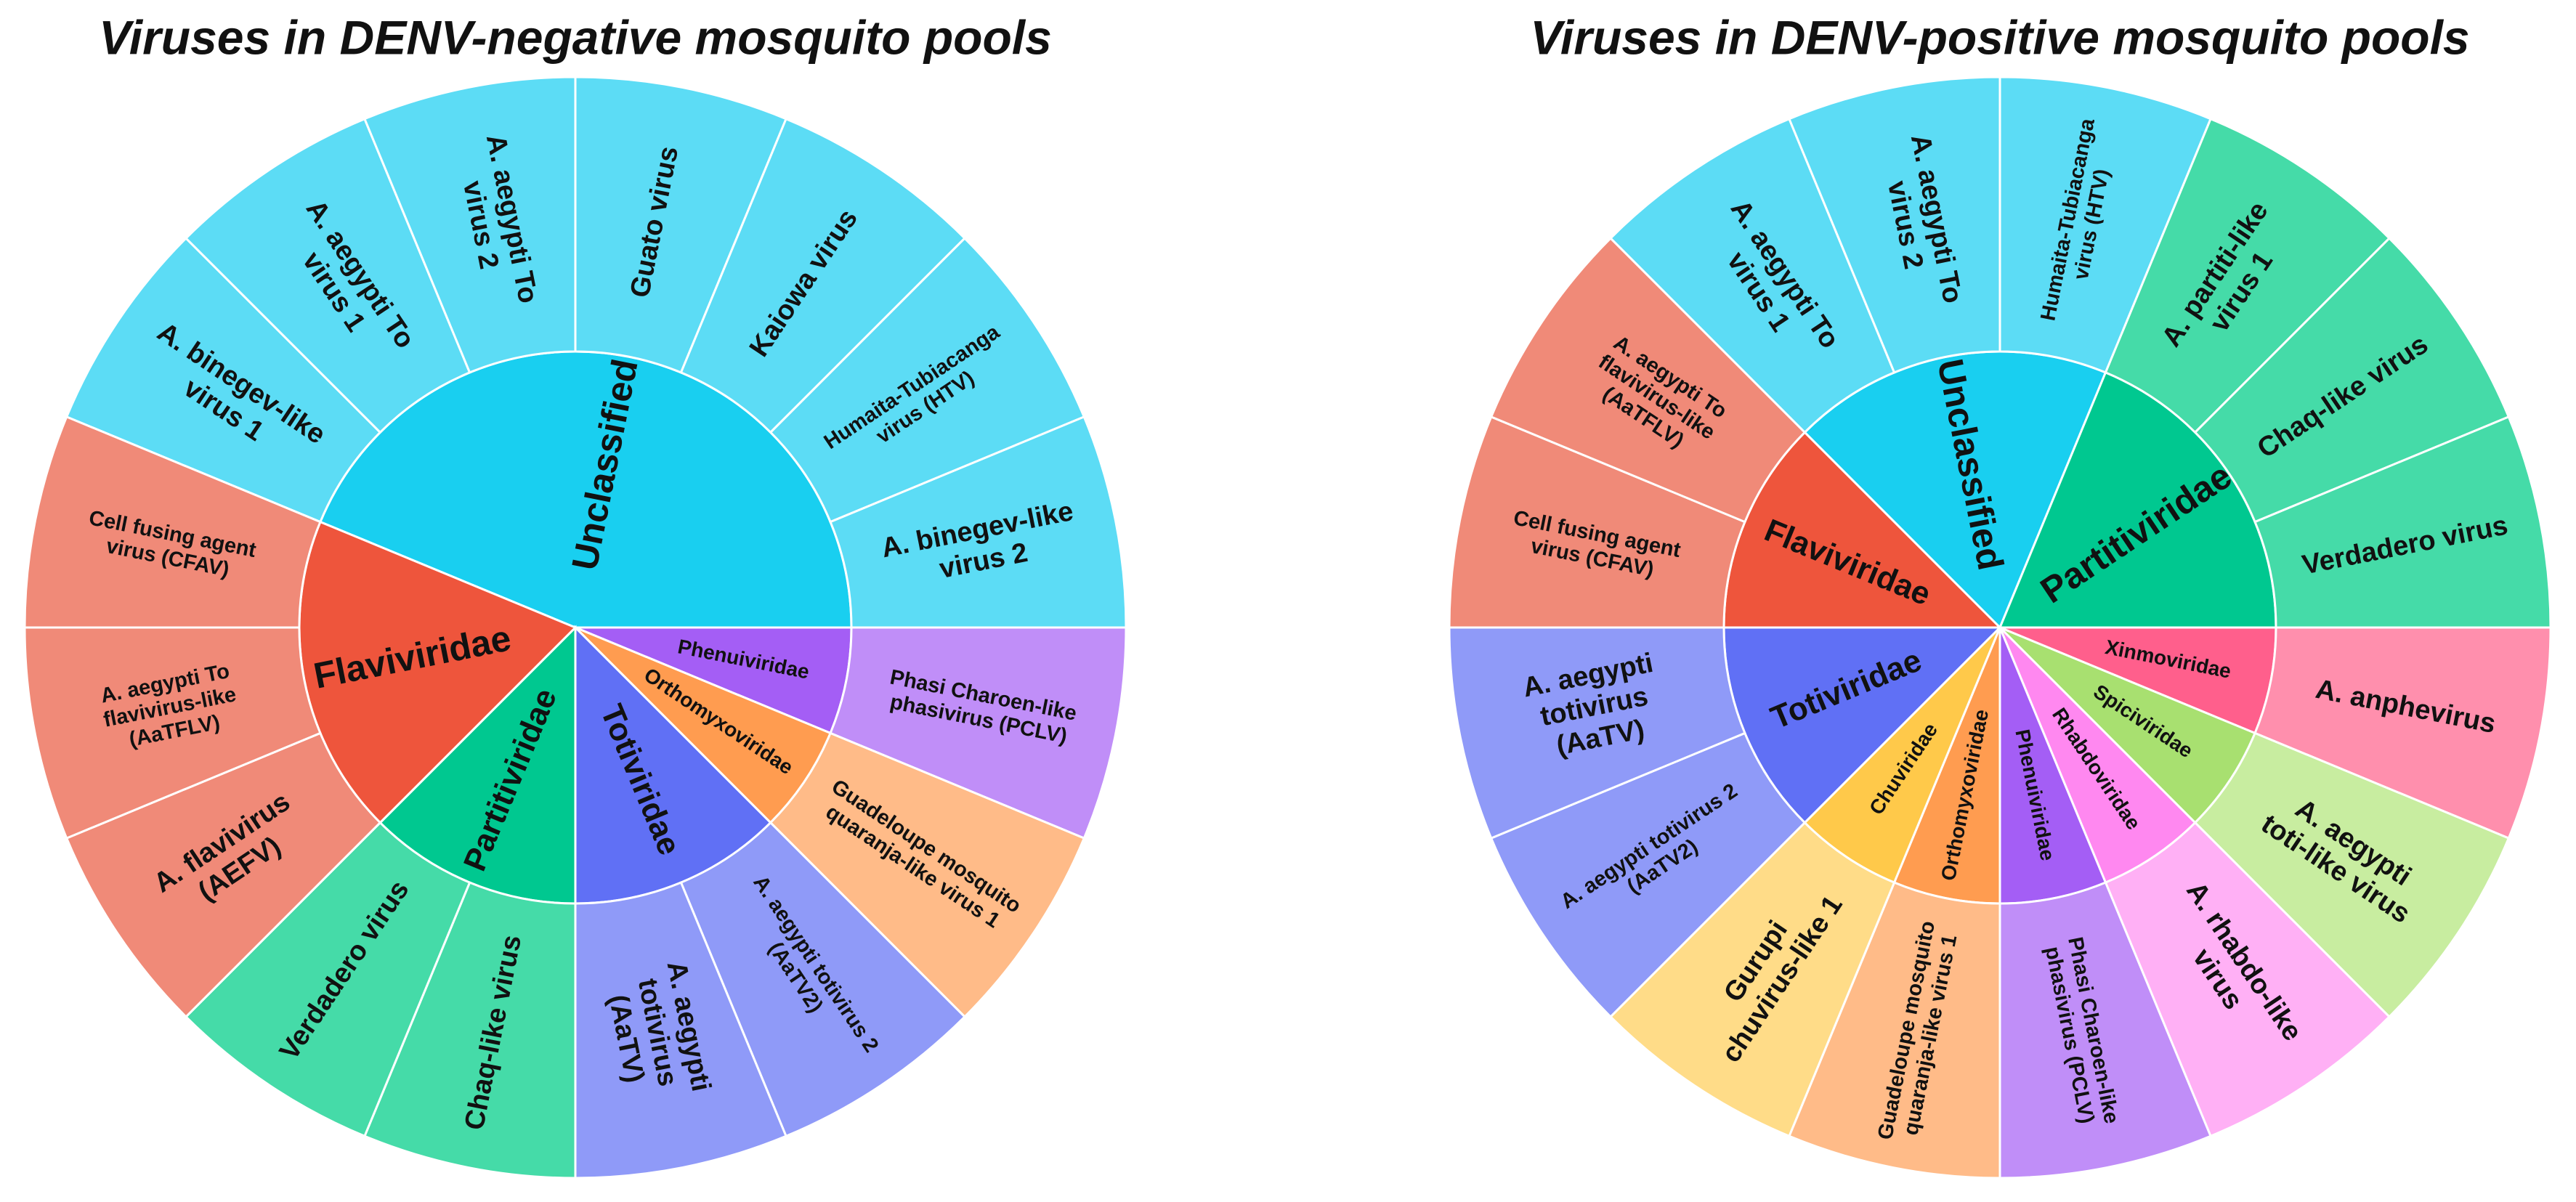  What do you see at coordinates (575, 37) in the screenshot?
I see `chart-title: Viruses in DENV-negative mosquito pools` at bounding box center [575, 37].